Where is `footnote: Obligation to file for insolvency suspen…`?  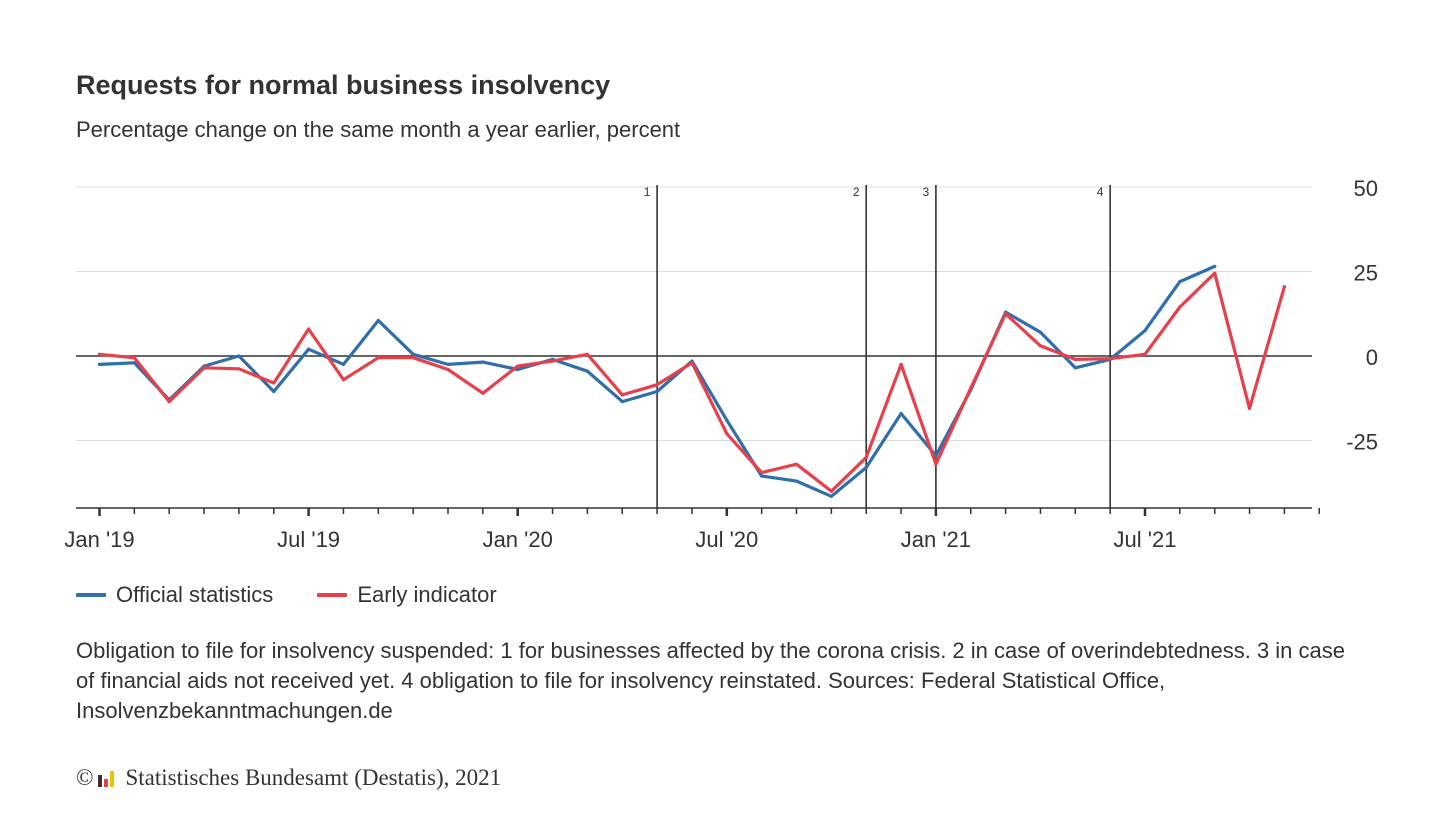
footnote: Obligation to file for insolvency suspen… is located at coordinates (710, 680).